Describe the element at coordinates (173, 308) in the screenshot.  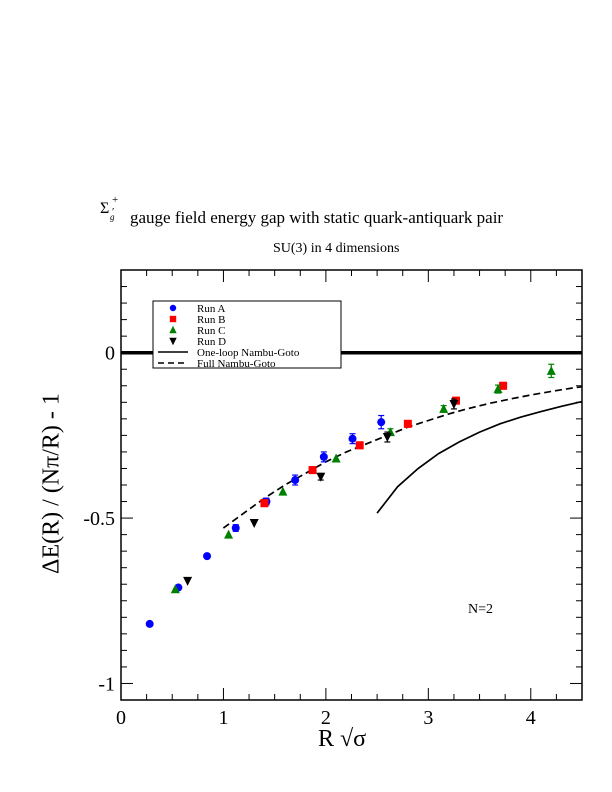
I see `legend-marker-run-a` at that location.